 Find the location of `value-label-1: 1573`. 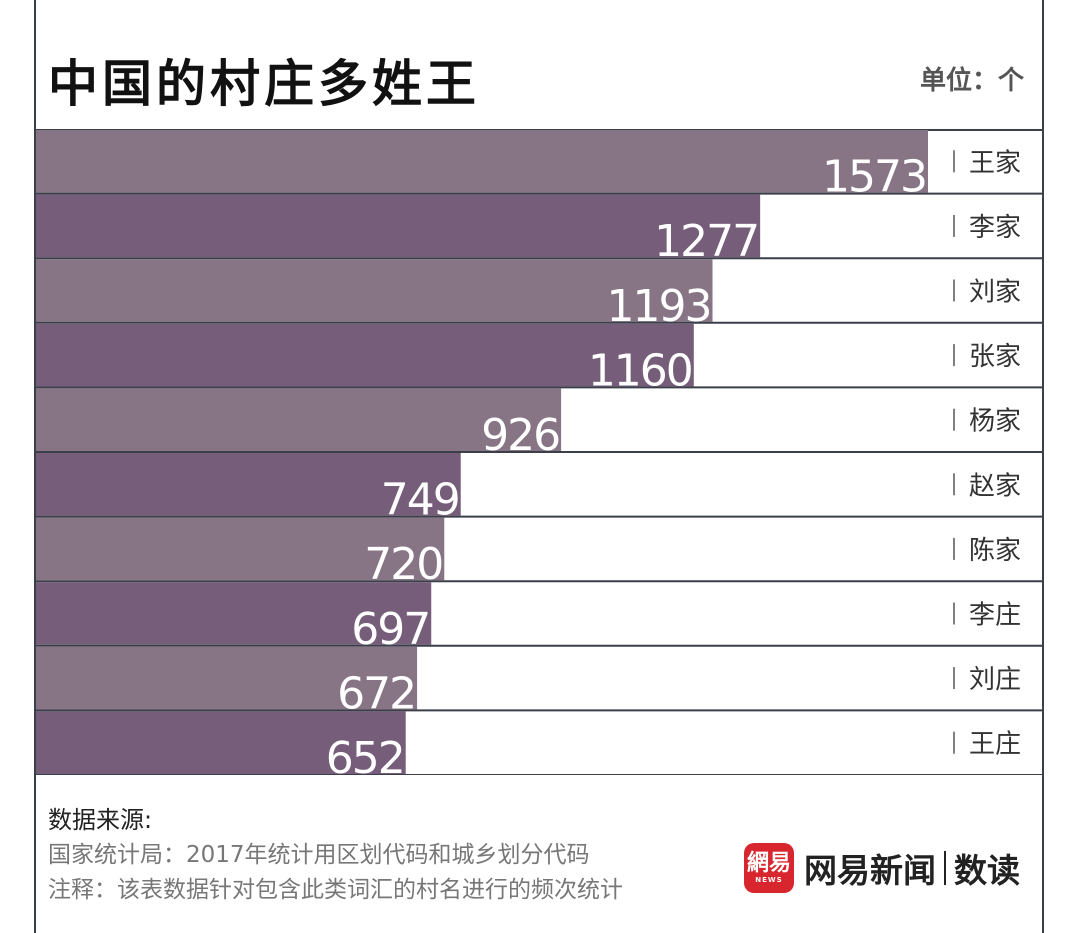

value-label-1: 1573 is located at coordinates (874, 177).